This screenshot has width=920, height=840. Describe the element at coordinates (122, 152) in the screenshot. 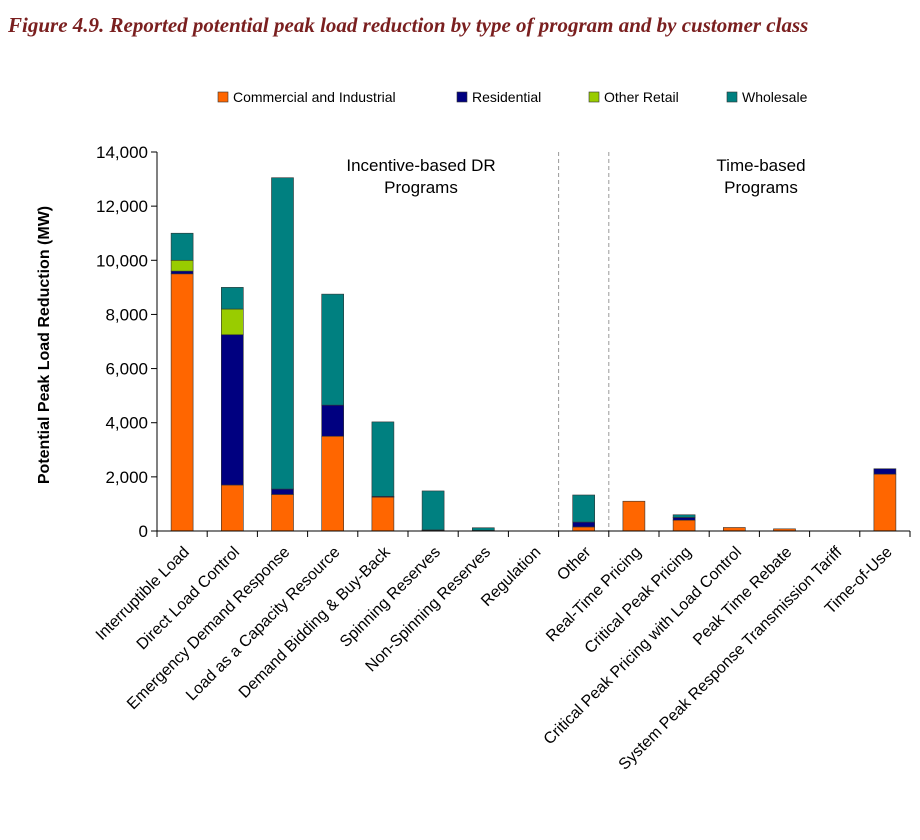

I see `y-tick-label: 14,000` at that location.